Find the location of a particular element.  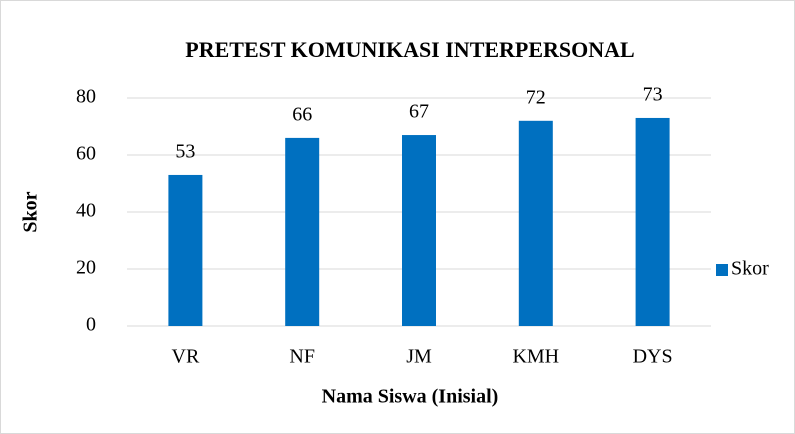

legend-label: Skor is located at coordinates (750, 269).